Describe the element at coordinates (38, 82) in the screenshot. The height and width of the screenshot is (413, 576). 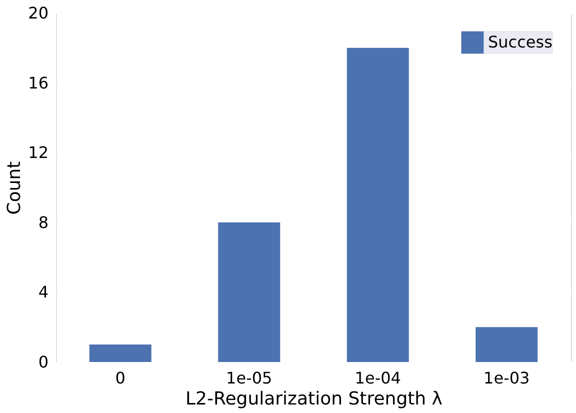
I see `y-tick-label: 16` at that location.